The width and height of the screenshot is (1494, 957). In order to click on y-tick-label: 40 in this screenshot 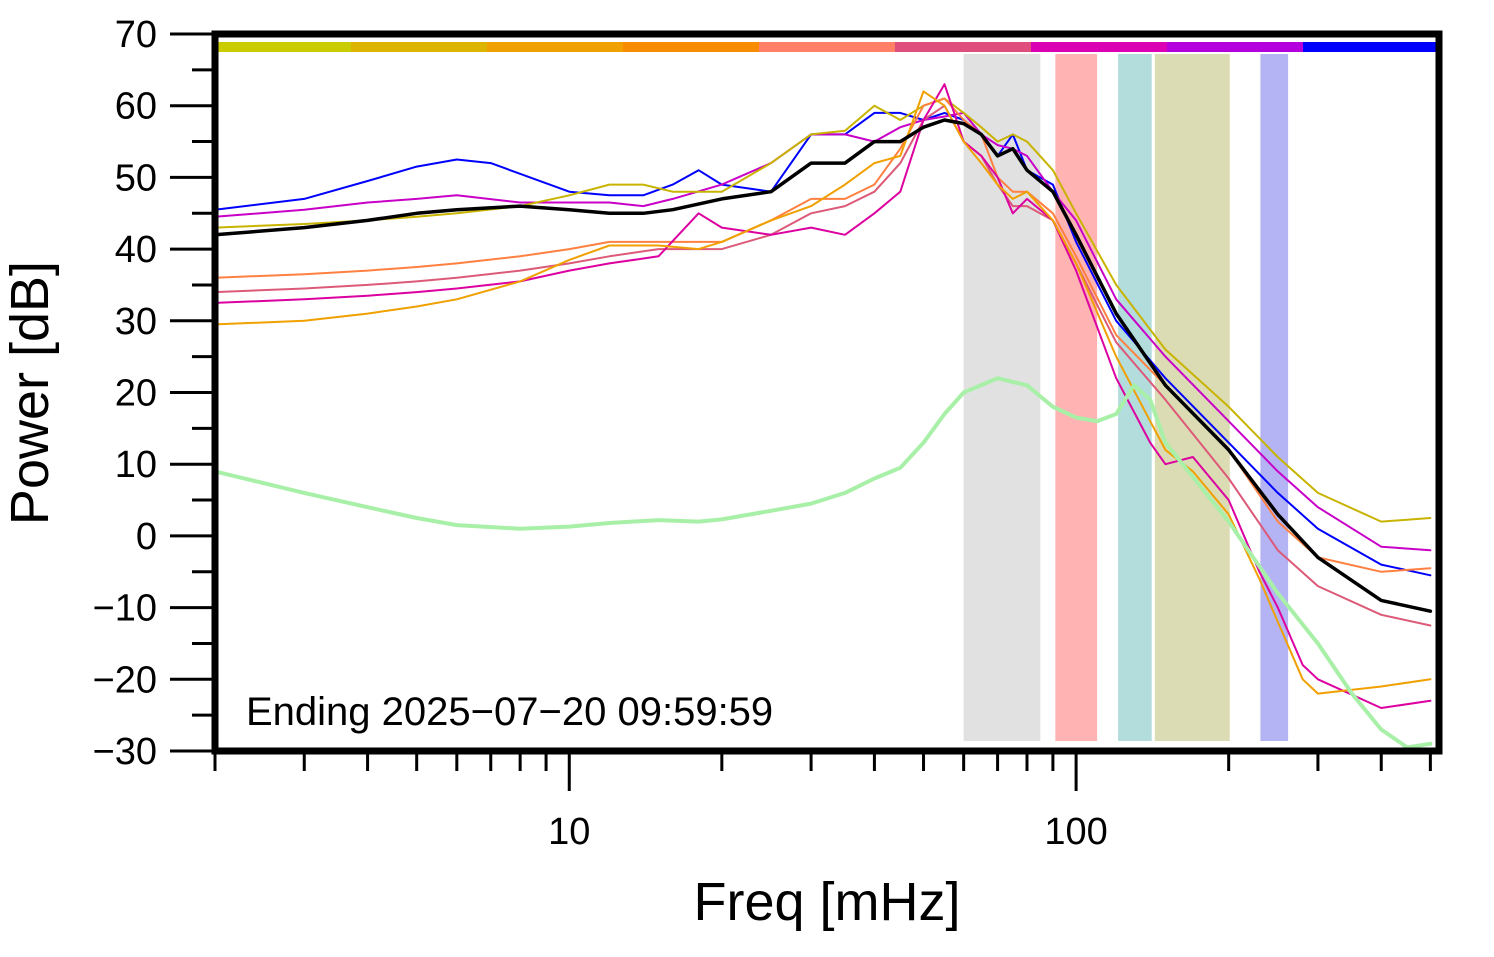, I will do `click(136, 250)`.